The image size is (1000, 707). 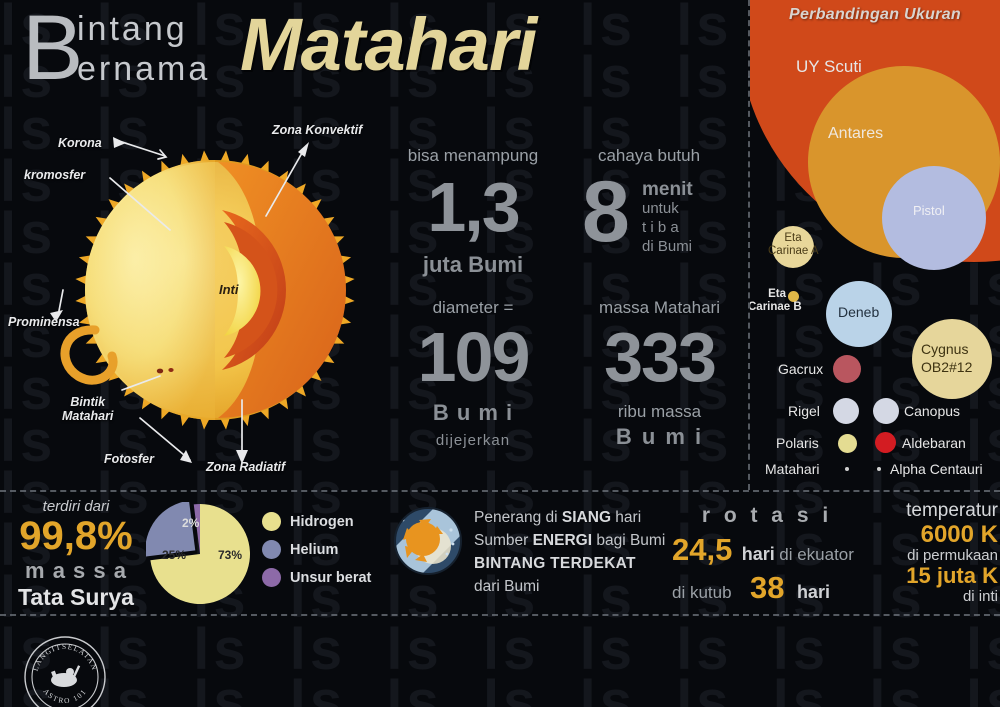 I want to click on star-label-matahari: Matahari, so click(x=792, y=469).